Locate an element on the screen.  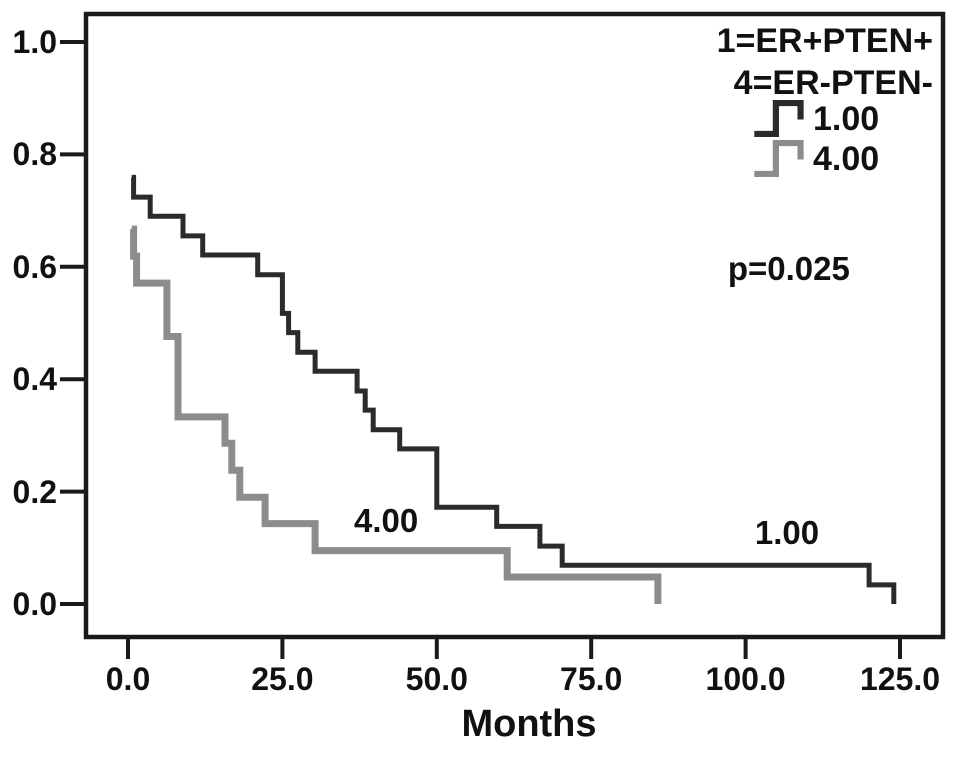
x-tick-label: 75.0 is located at coordinates (591, 679).